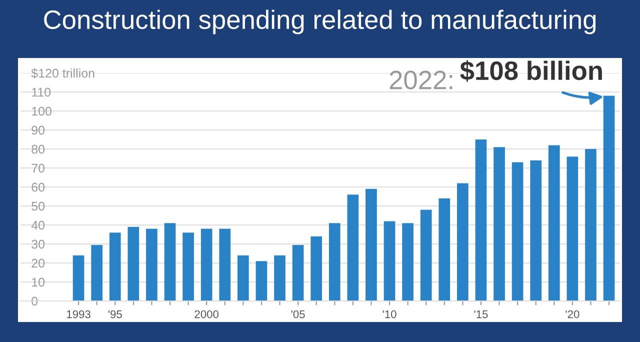 The width and height of the screenshot is (640, 342). Describe the element at coordinates (42, 111) in the screenshot. I see `y-tick-label: 100` at that location.